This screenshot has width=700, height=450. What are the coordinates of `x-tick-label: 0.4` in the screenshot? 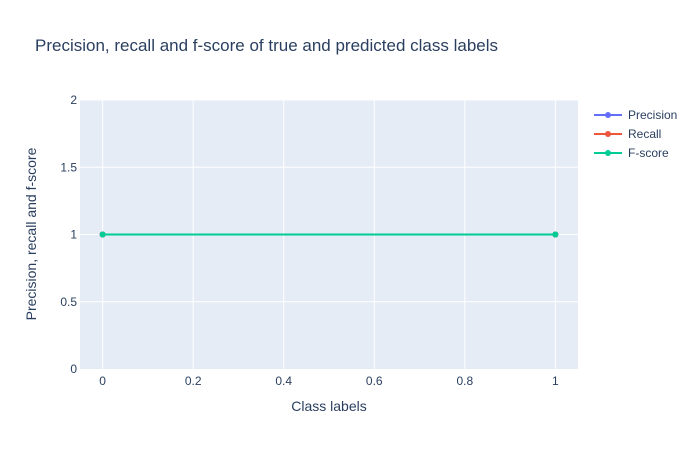 It's located at (283, 381).